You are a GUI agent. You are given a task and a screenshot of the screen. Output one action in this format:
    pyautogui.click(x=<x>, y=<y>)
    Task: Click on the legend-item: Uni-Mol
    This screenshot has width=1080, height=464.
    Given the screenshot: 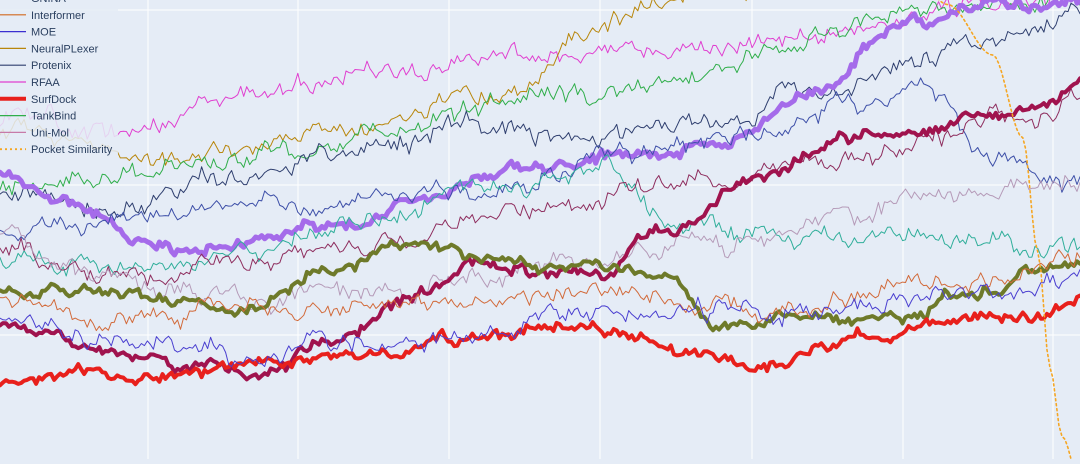 What is the action you would take?
    pyautogui.click(x=34, y=133)
    